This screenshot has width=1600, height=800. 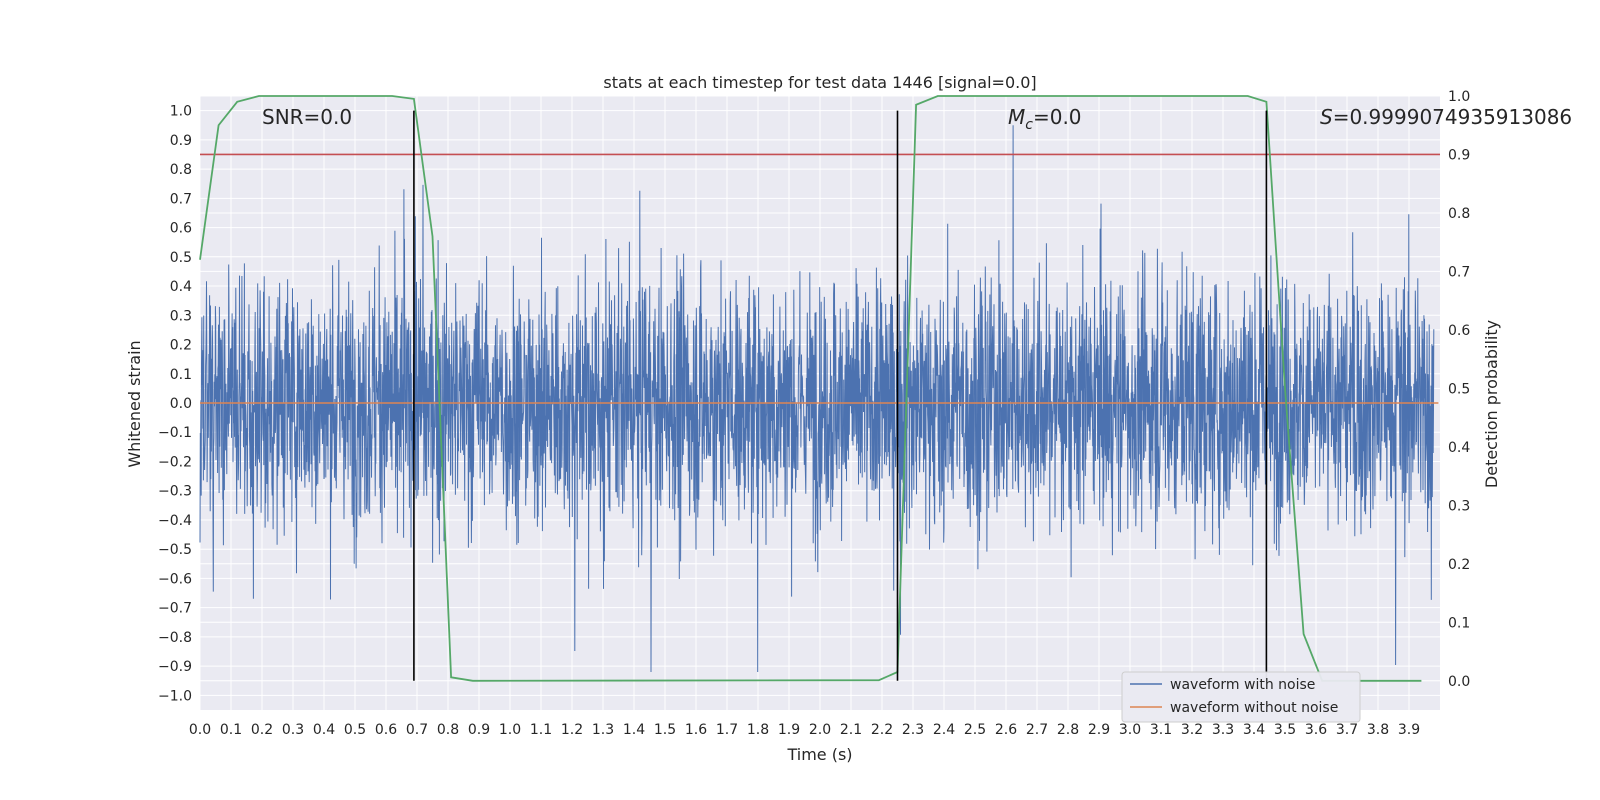 What do you see at coordinates (634, 730) in the screenshot?
I see `x-tick-label: 1.4` at bounding box center [634, 730].